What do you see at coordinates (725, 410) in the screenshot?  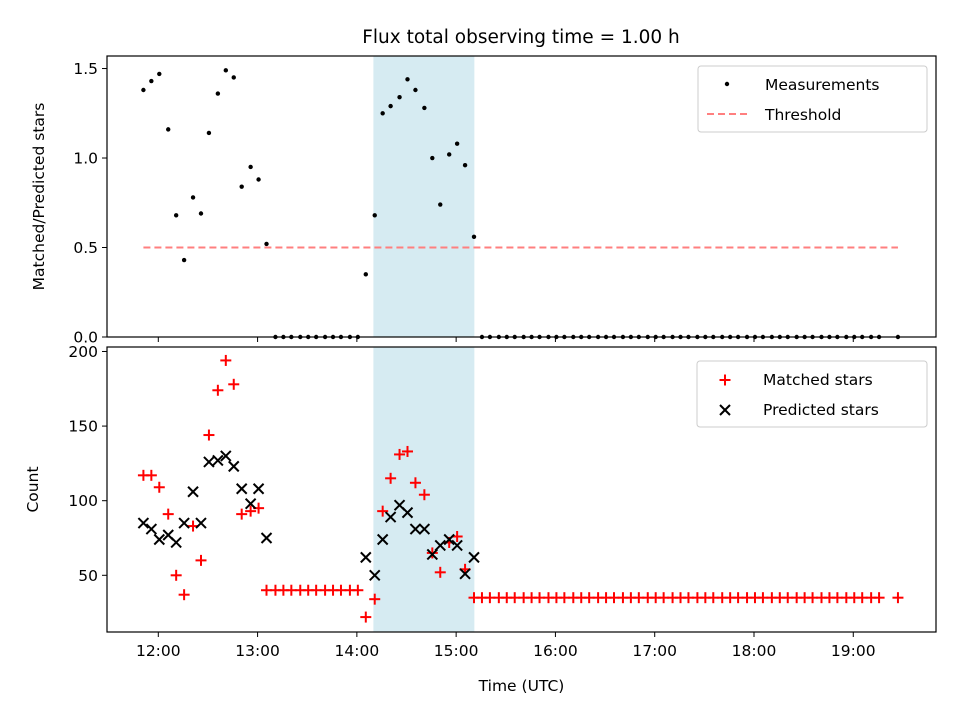 I see `legend-x-marker` at bounding box center [725, 410].